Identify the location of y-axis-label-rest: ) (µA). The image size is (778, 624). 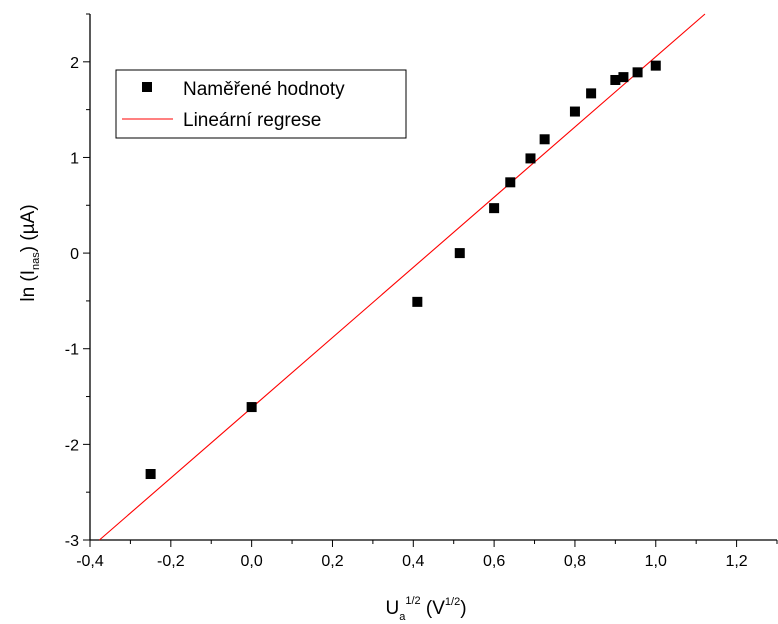
(28, 228).